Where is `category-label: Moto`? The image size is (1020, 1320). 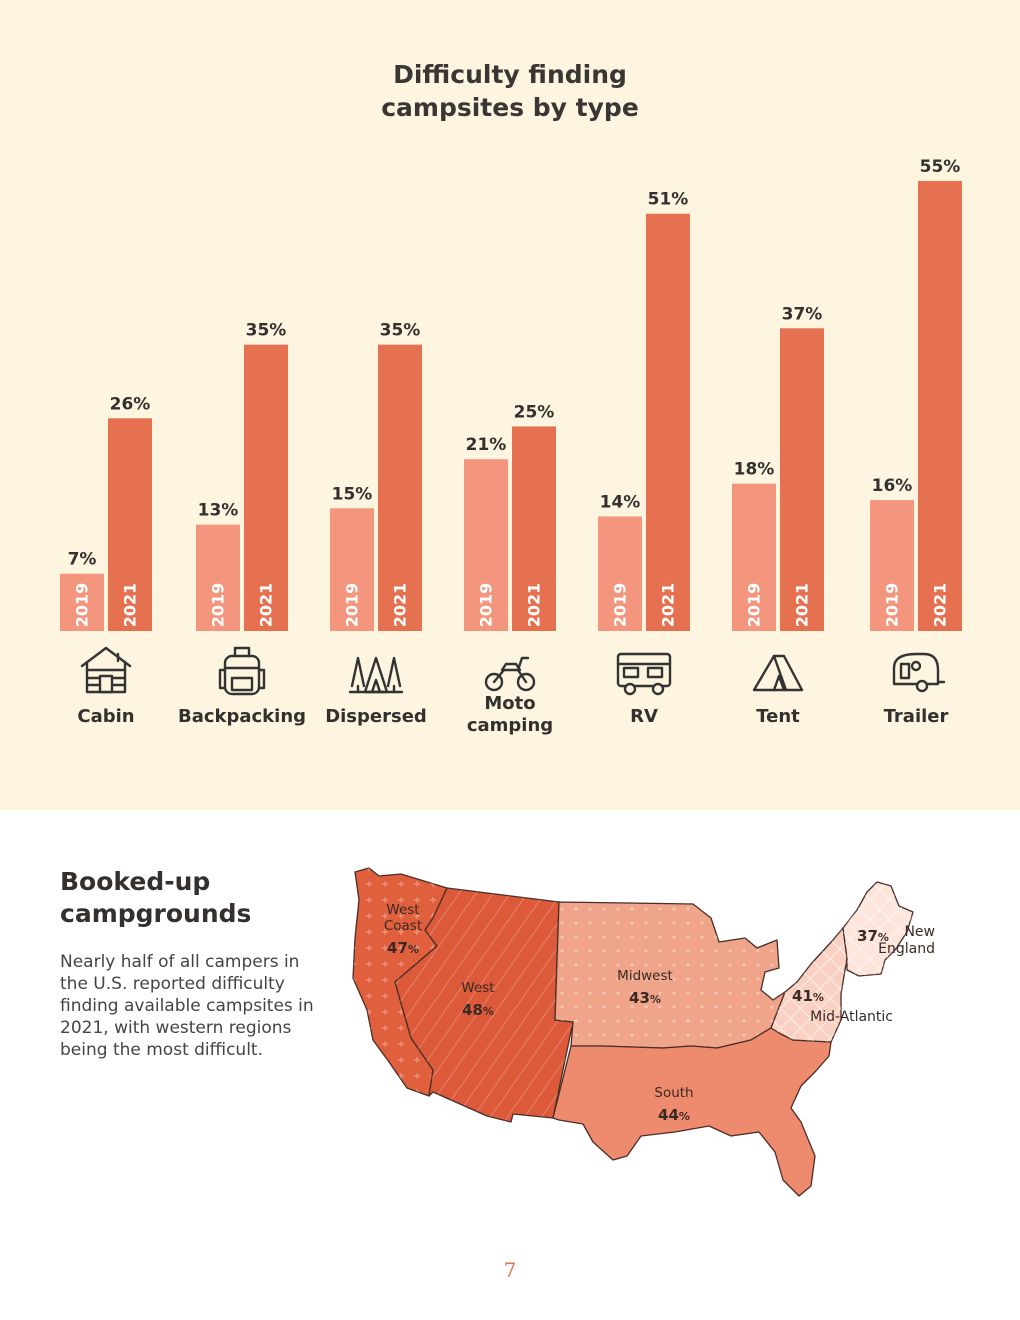 category-label: Moto is located at coordinates (509, 703).